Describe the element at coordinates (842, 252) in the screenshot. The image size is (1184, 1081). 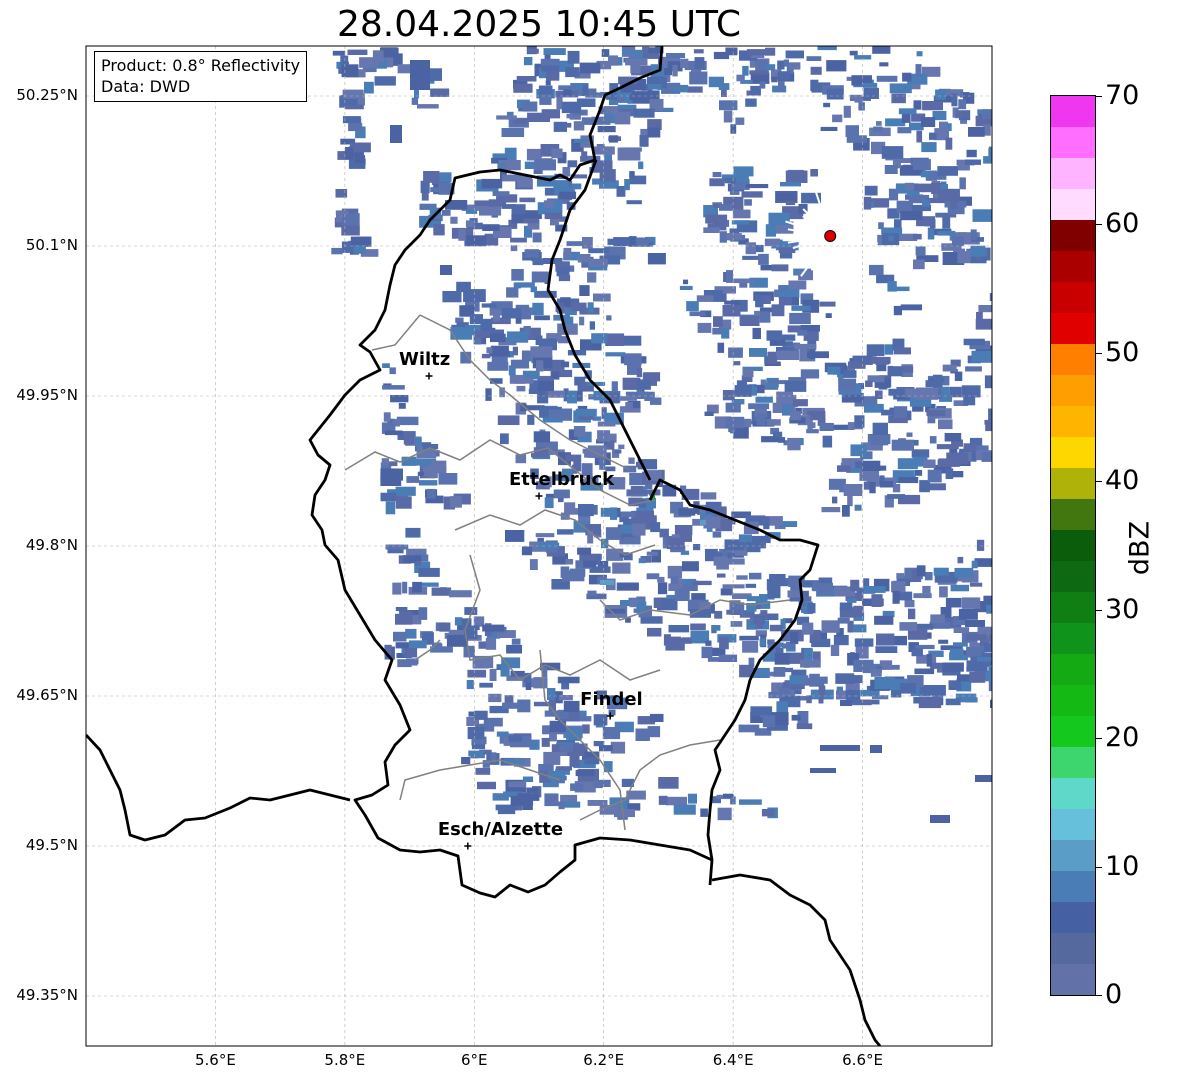
I see `radar-spoke` at that location.